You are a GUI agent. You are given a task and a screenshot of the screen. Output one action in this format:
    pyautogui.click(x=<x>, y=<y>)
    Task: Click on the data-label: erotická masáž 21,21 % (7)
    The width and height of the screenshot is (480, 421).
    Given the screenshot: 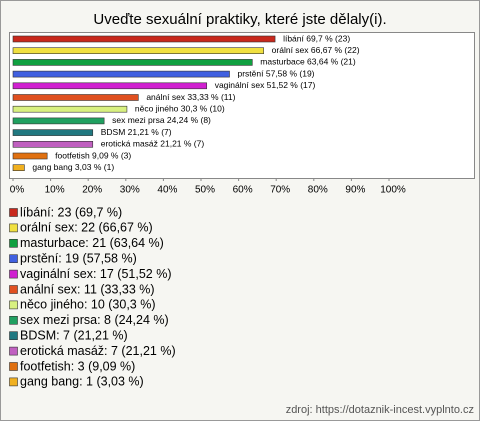 What is the action you would take?
    pyautogui.click(x=153, y=144)
    